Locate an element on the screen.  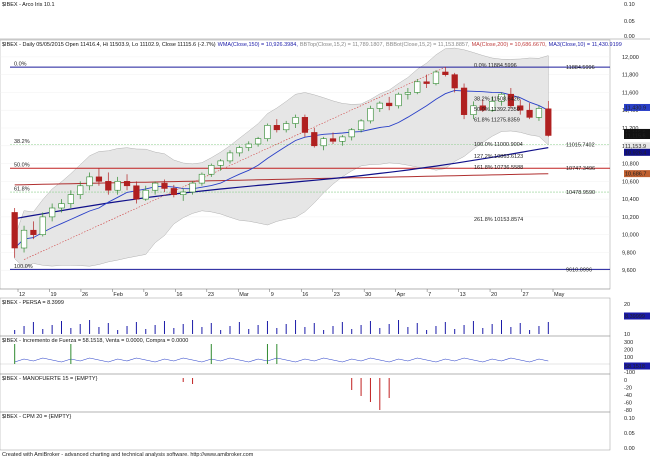
time-axis: 12 19 26 Feb 9 16 23 Mar 9 16 23 30 Apr 7 13 20 27 May is located at coordinates (305, 293).